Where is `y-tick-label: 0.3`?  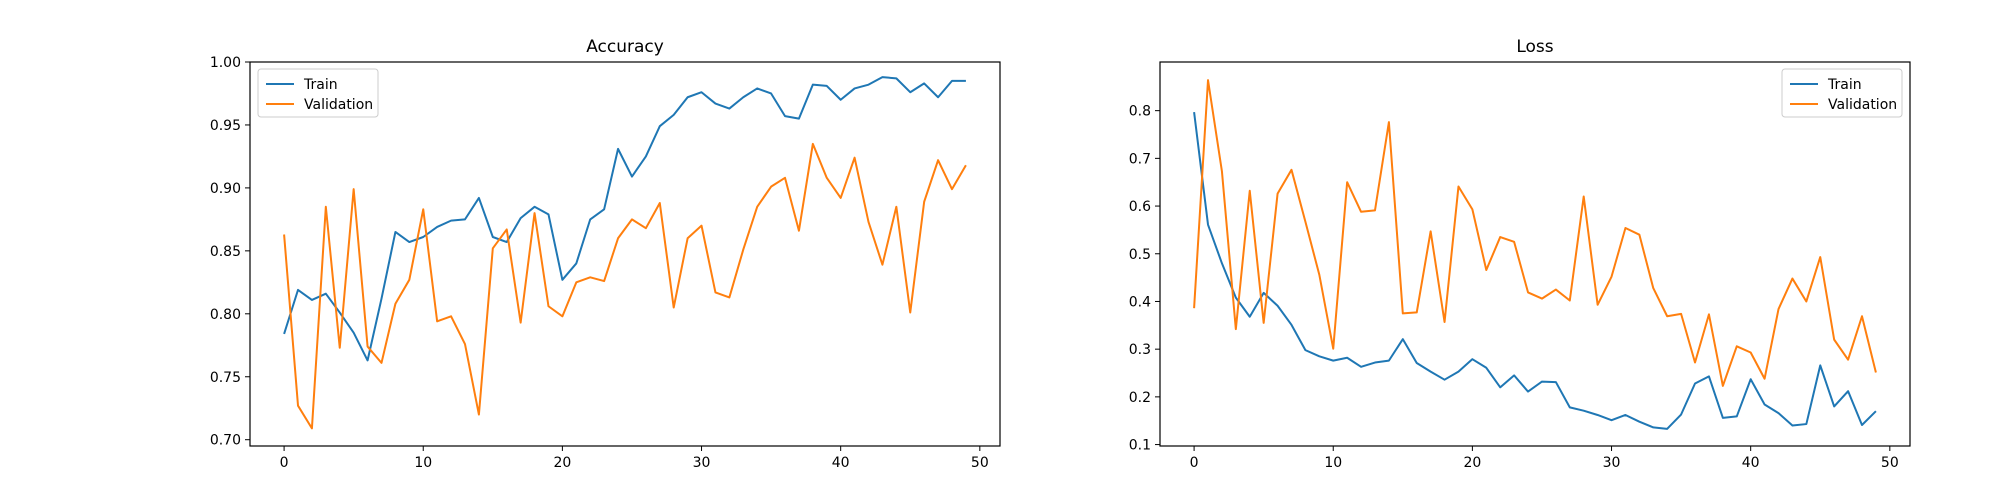
y-tick-label: 0.3 is located at coordinates (1140, 350).